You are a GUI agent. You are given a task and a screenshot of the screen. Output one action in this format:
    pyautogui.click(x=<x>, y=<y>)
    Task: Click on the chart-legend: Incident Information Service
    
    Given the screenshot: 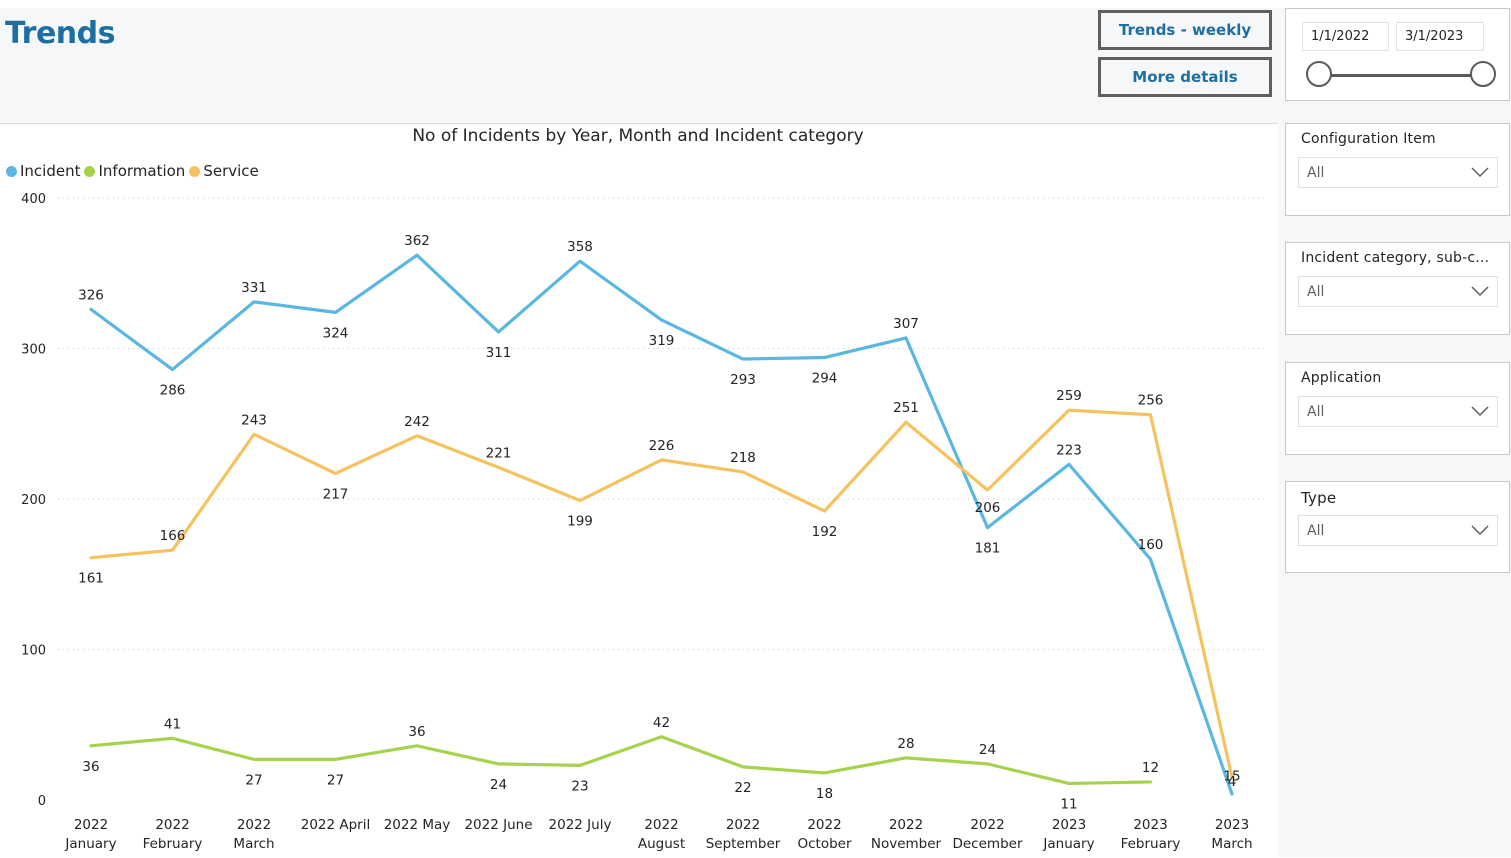 What is the action you would take?
    pyautogui.click(x=134, y=171)
    